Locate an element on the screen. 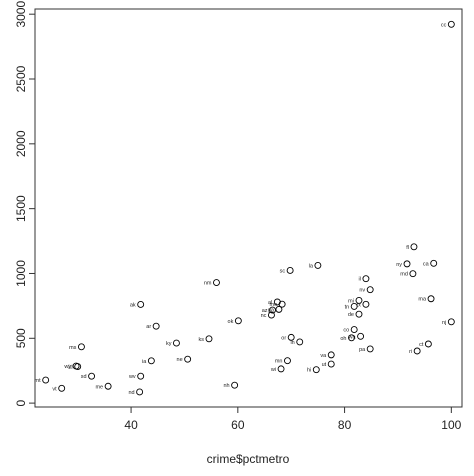 The width and height of the screenshot is (474, 476). point-label: ar is located at coordinates (148, 327).